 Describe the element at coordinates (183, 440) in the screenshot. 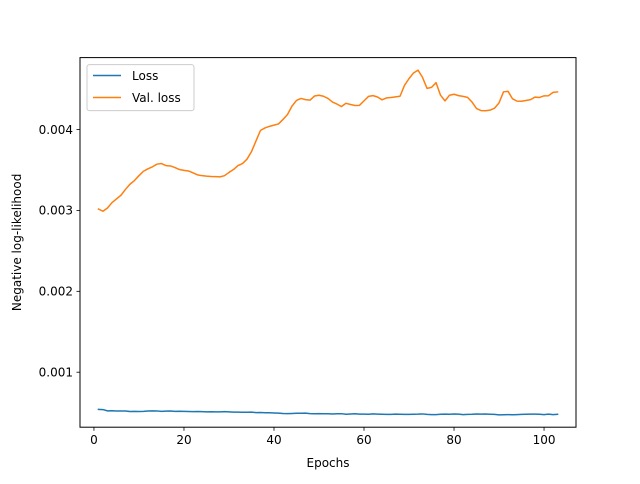

I see `x-tick-label: 20` at that location.